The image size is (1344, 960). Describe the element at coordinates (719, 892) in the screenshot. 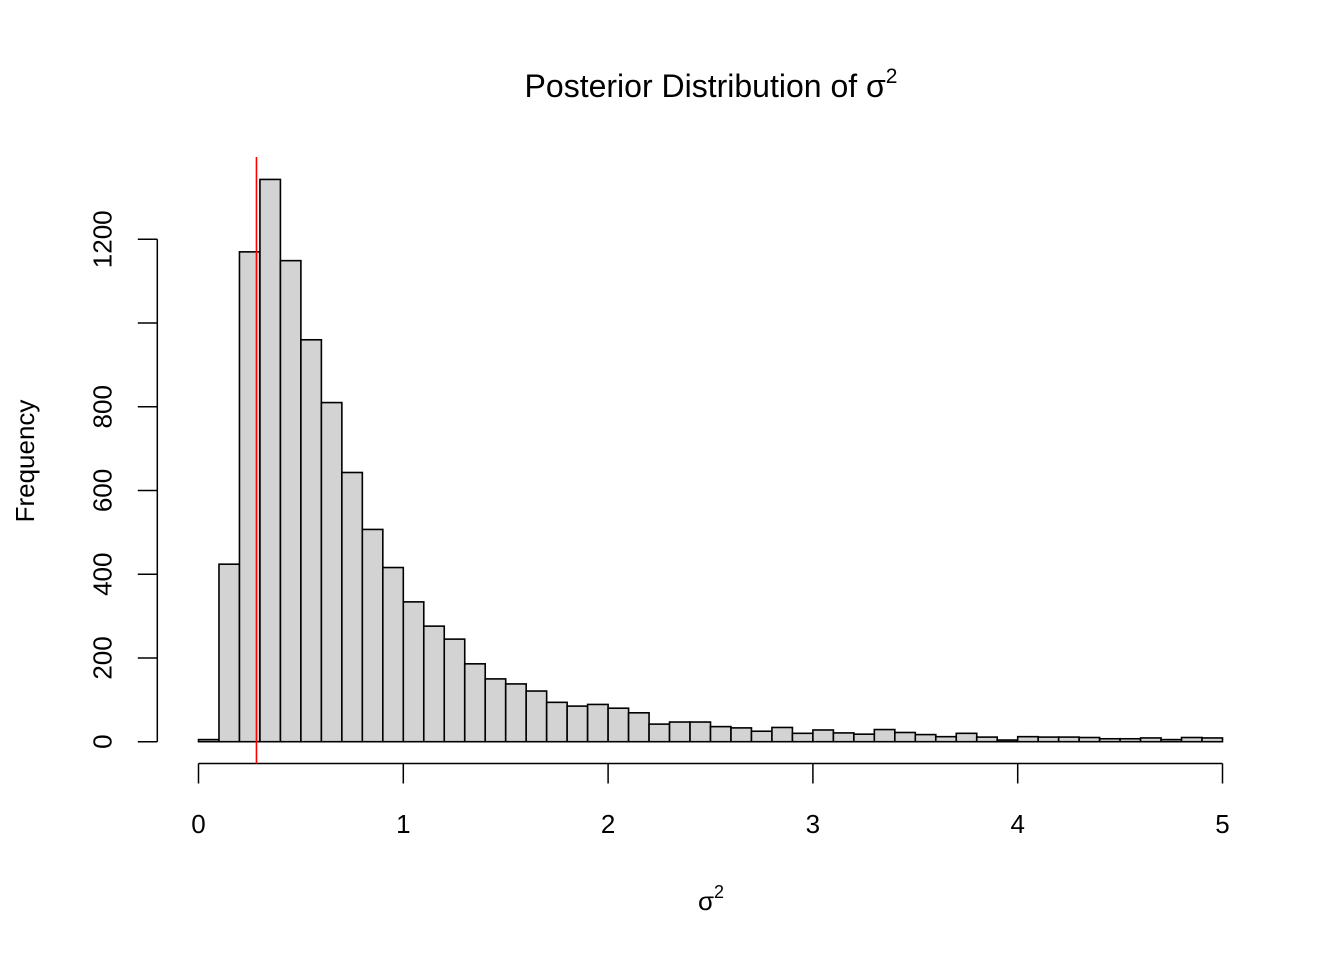

I see `x-axis-title-superscript: 2` at that location.